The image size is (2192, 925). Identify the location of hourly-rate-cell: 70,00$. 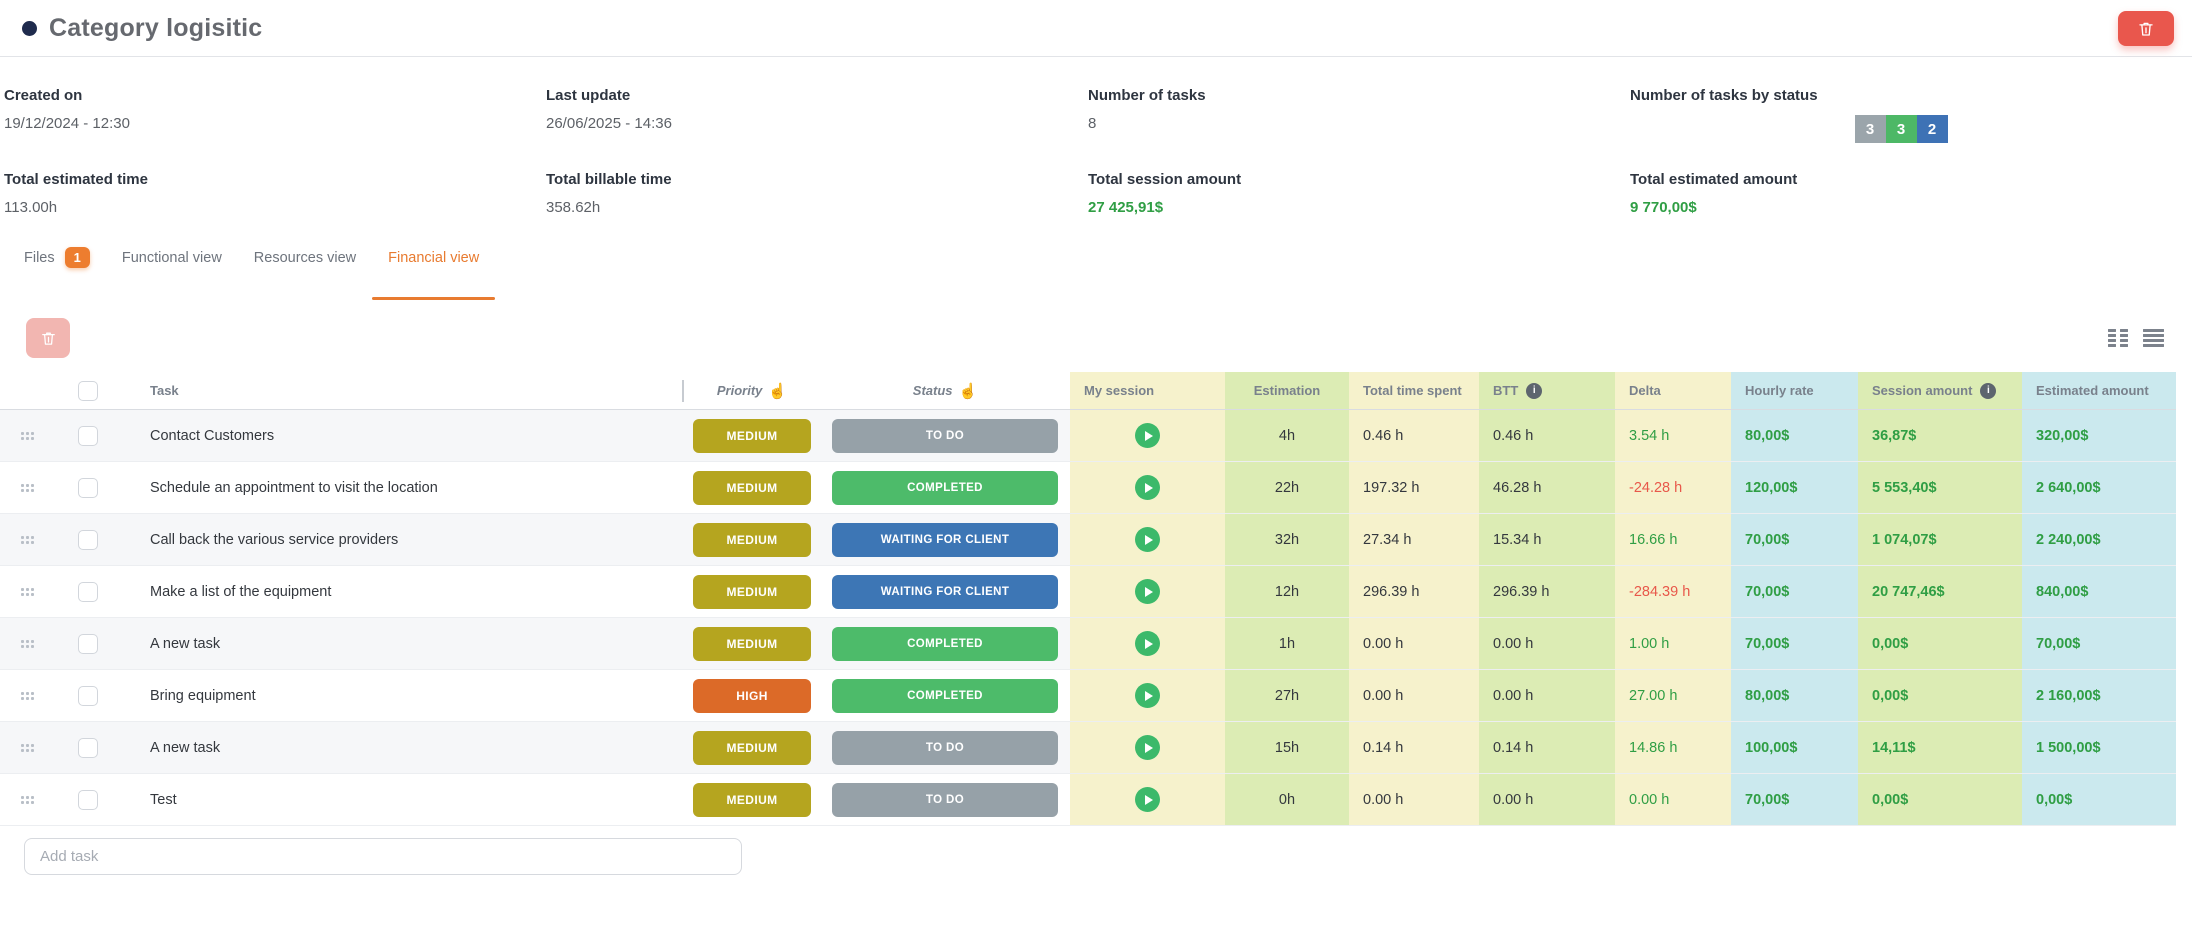
(1794, 643).